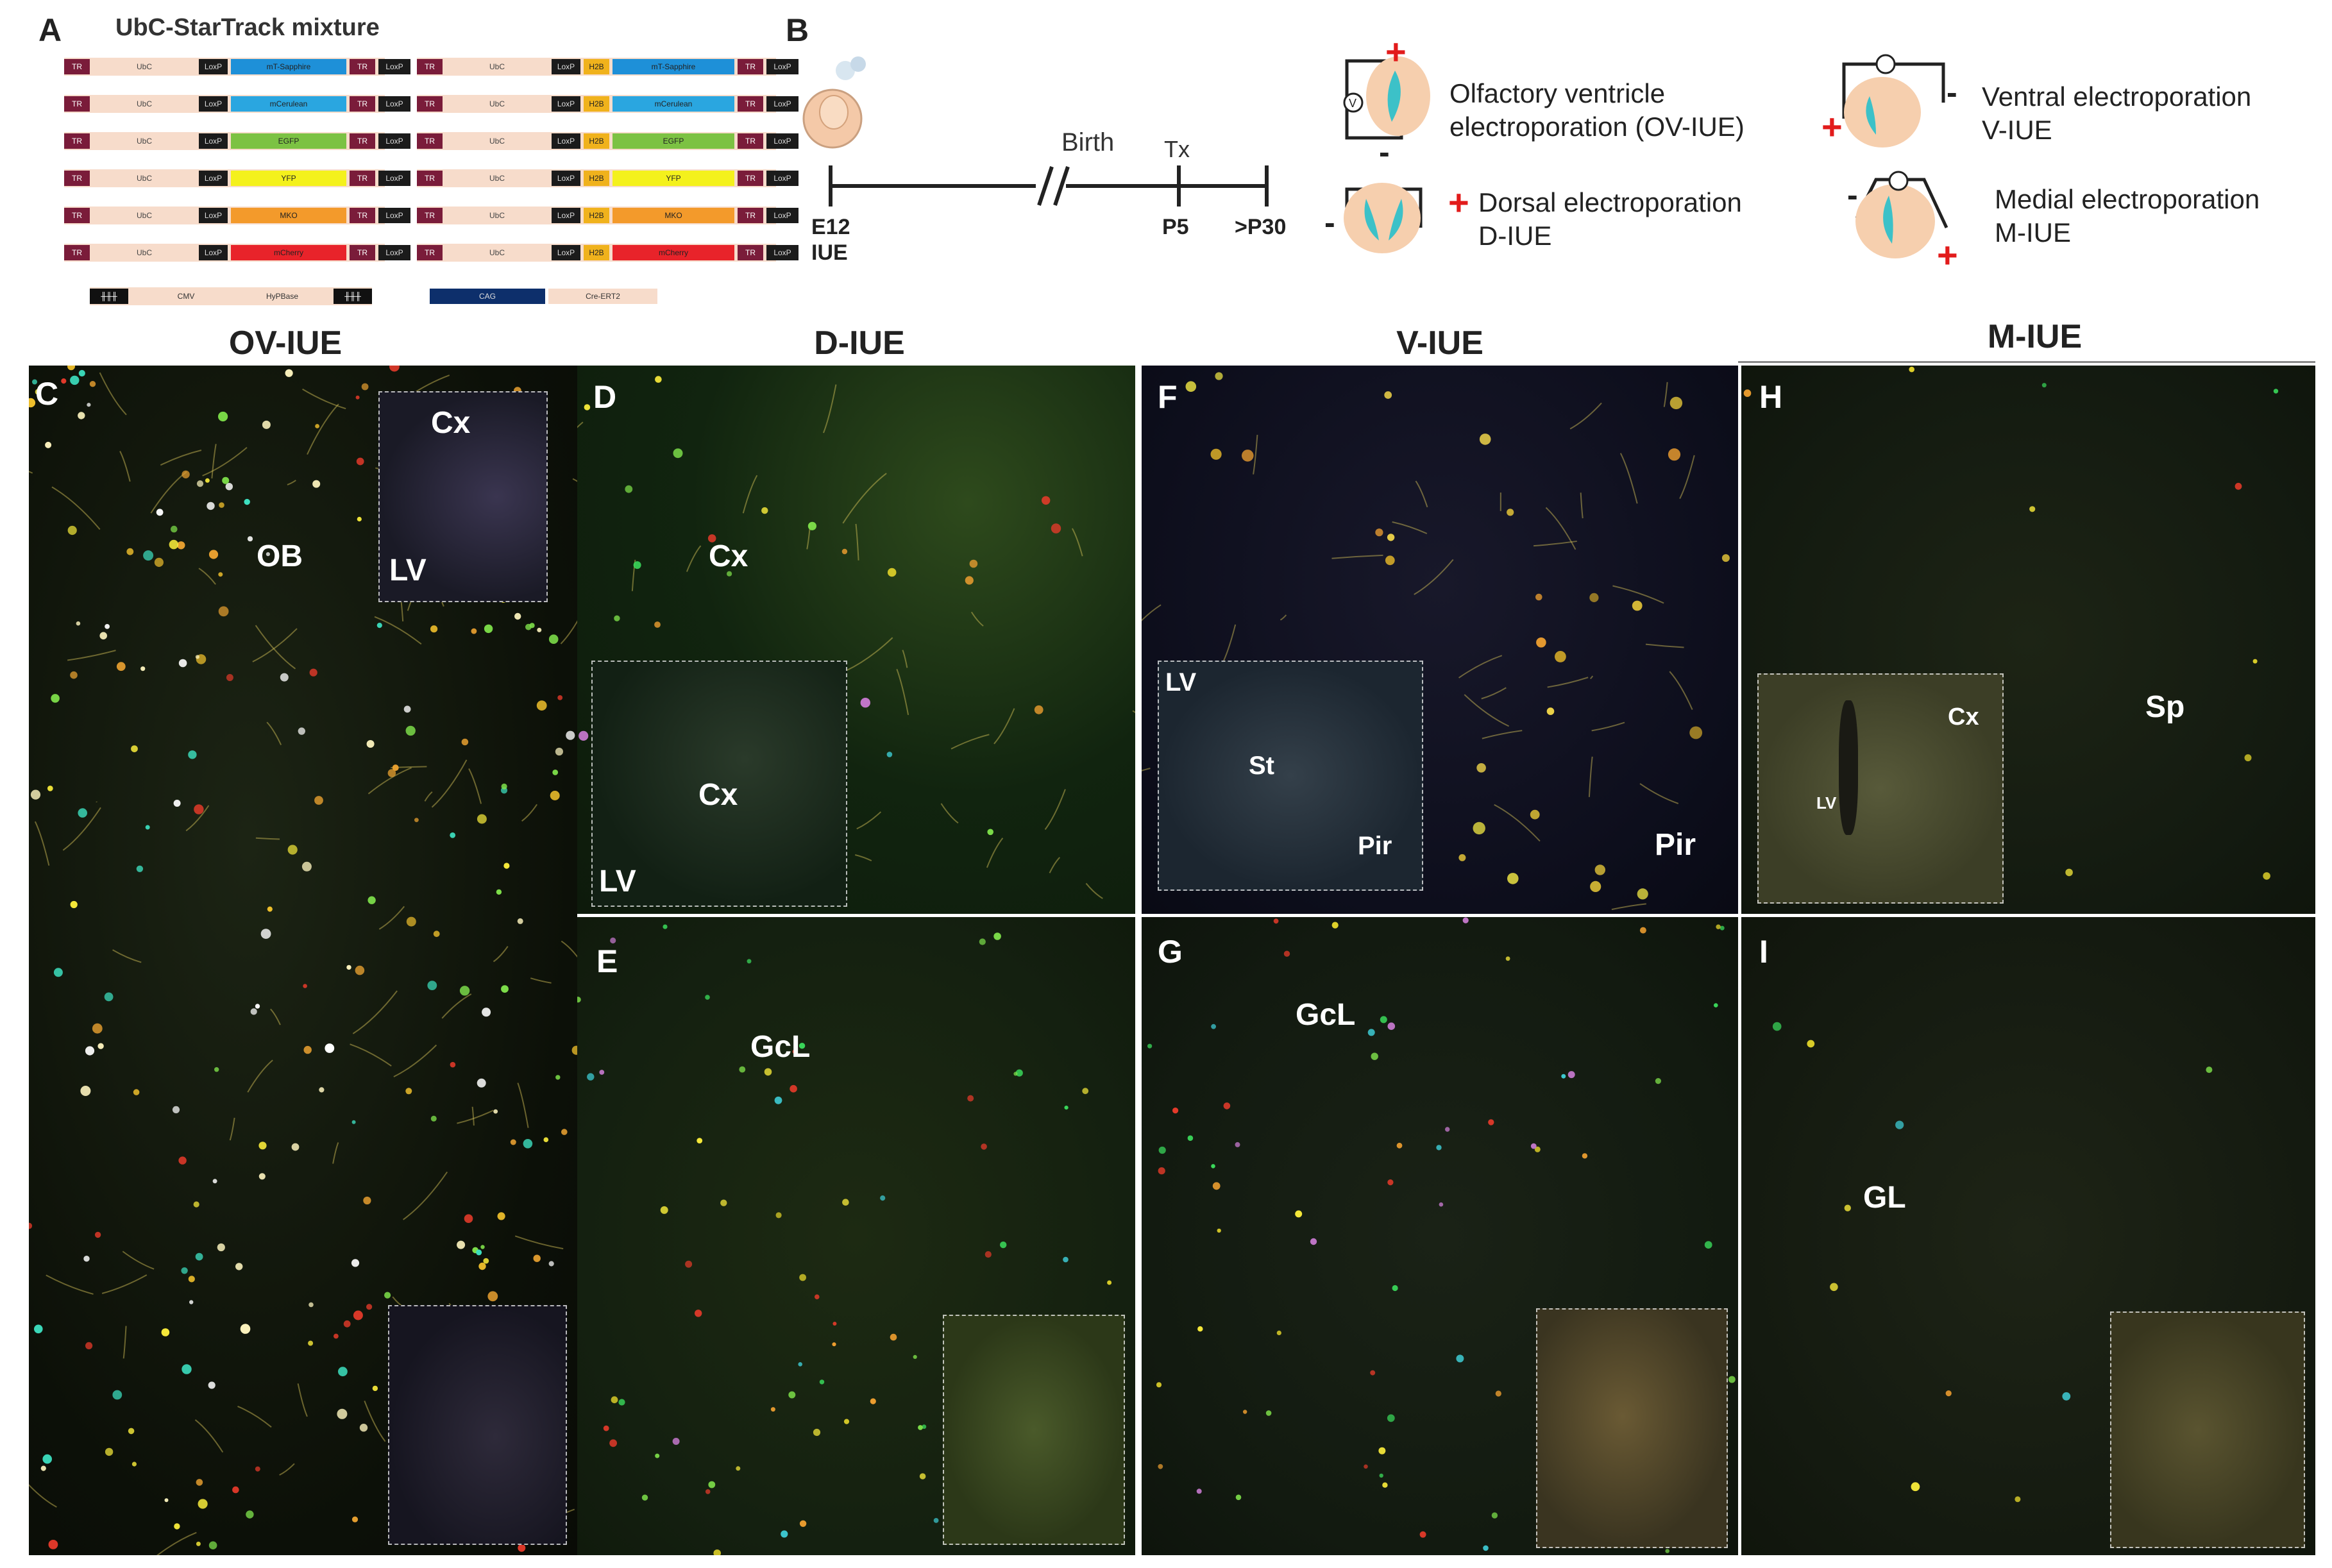  I want to click on olfactory-minus: -, so click(1384, 152).